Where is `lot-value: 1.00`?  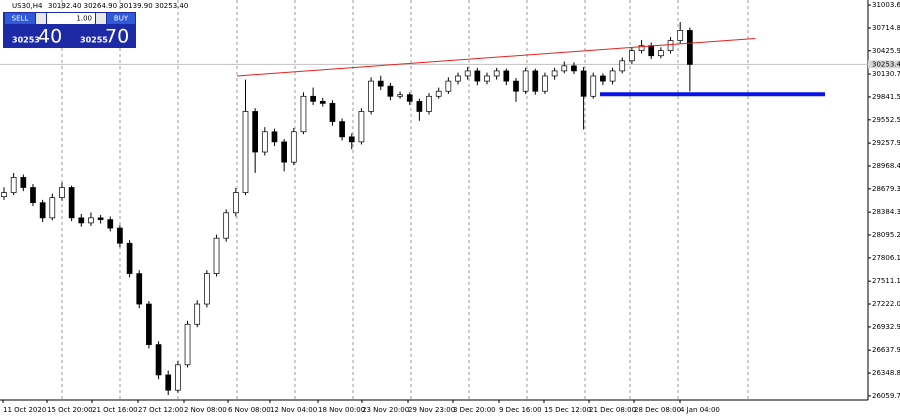 lot-value: 1.00 is located at coordinates (84, 19).